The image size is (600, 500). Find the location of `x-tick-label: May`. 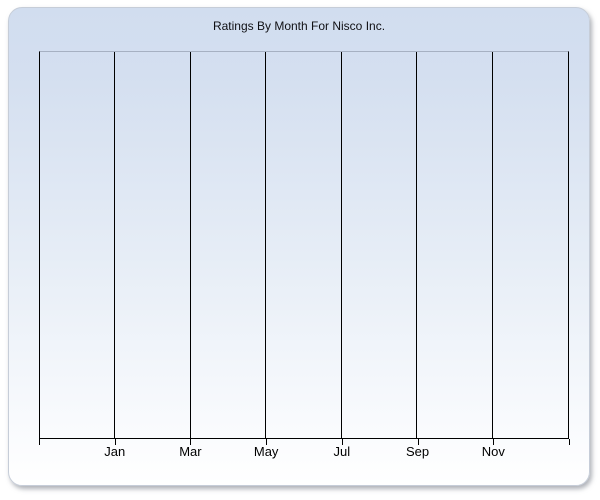

x-tick-label: May is located at coordinates (266, 451).